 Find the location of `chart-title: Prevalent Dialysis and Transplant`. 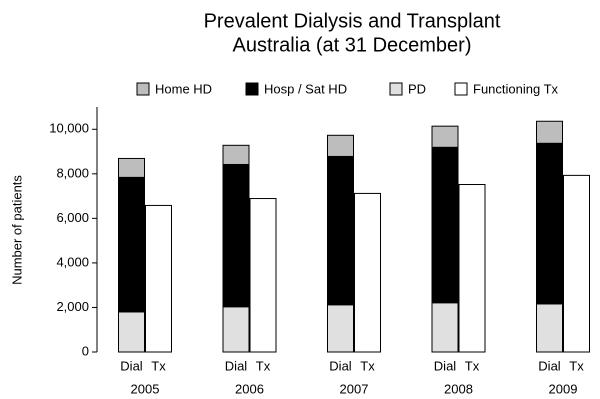

chart-title: Prevalent Dialysis and Transplant is located at coordinates (352, 21).